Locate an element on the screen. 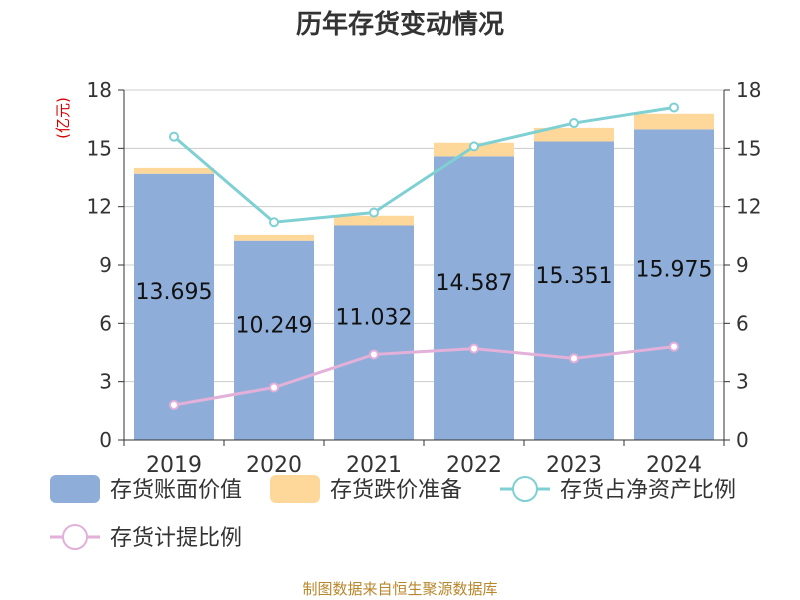  right-axis-tick-label: 12 is located at coordinates (748, 207).